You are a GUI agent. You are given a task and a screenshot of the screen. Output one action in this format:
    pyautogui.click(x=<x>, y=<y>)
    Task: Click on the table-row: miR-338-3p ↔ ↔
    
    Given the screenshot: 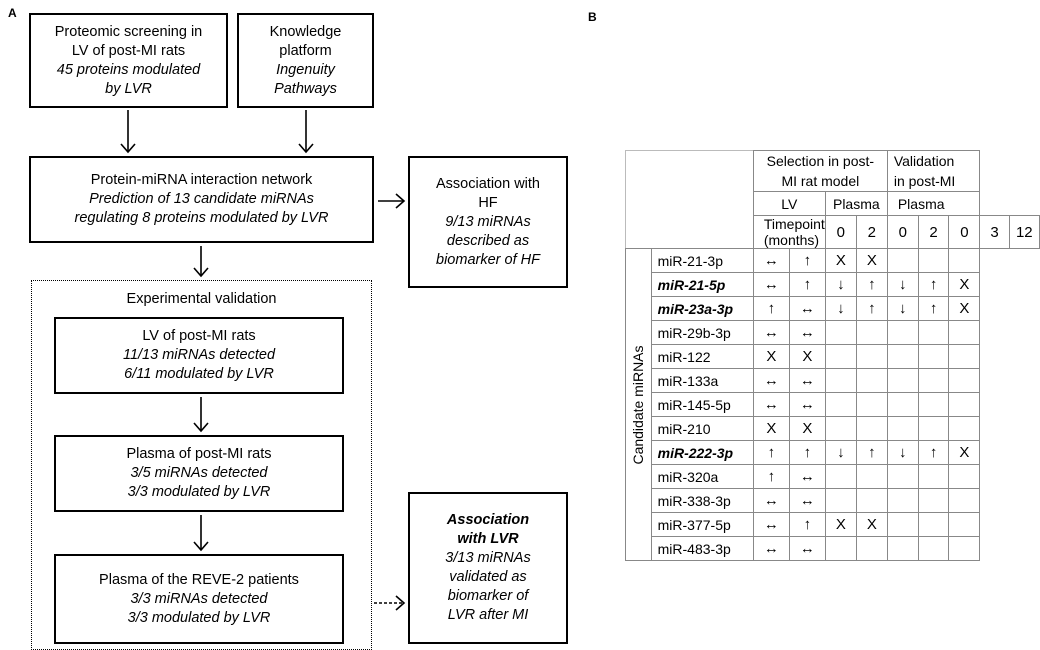 What is the action you would take?
    pyautogui.click(x=833, y=500)
    